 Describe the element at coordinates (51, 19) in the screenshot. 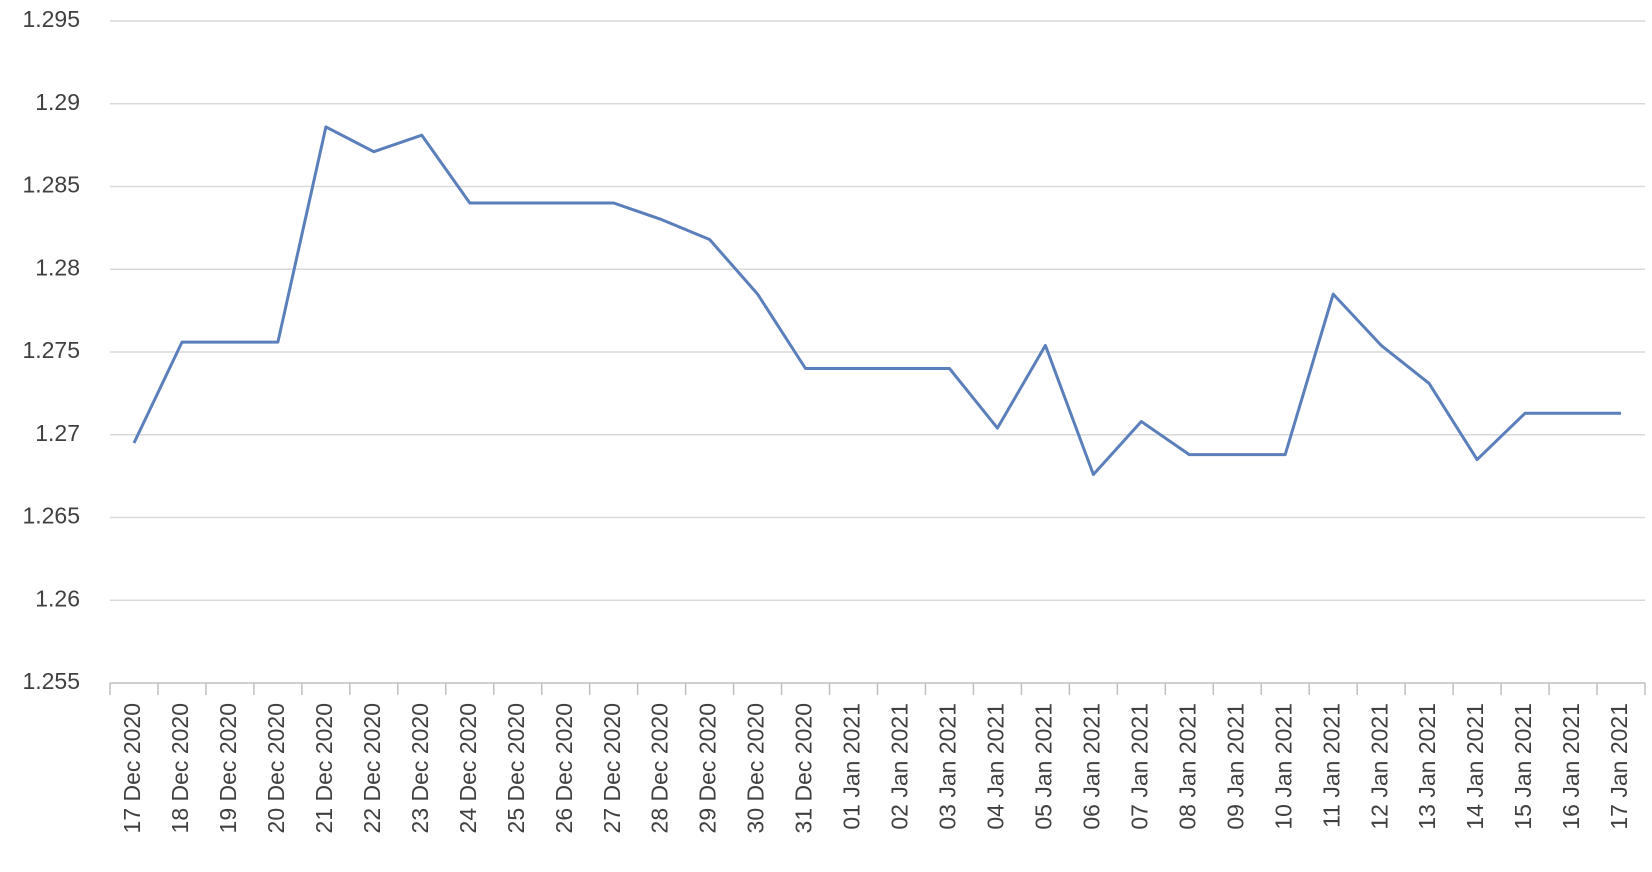

I see `y-tick-label: 1.295` at that location.